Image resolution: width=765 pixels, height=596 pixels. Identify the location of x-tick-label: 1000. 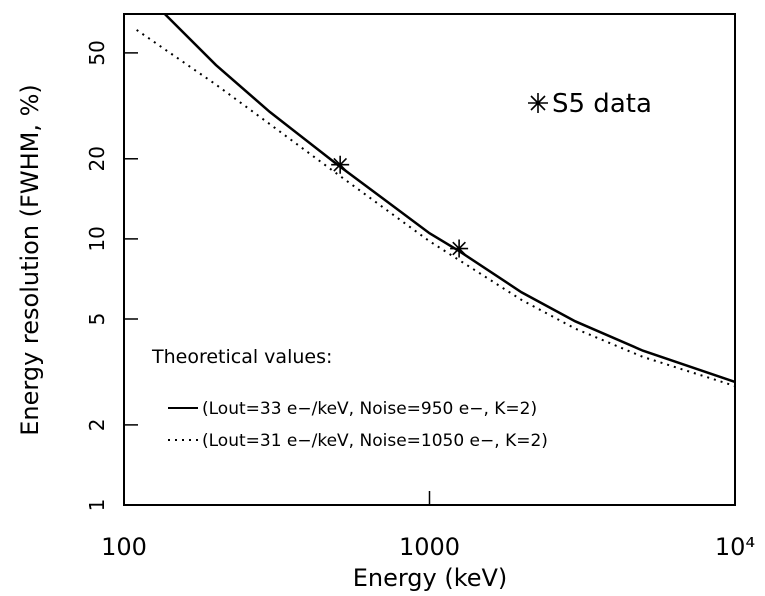
(429, 547).